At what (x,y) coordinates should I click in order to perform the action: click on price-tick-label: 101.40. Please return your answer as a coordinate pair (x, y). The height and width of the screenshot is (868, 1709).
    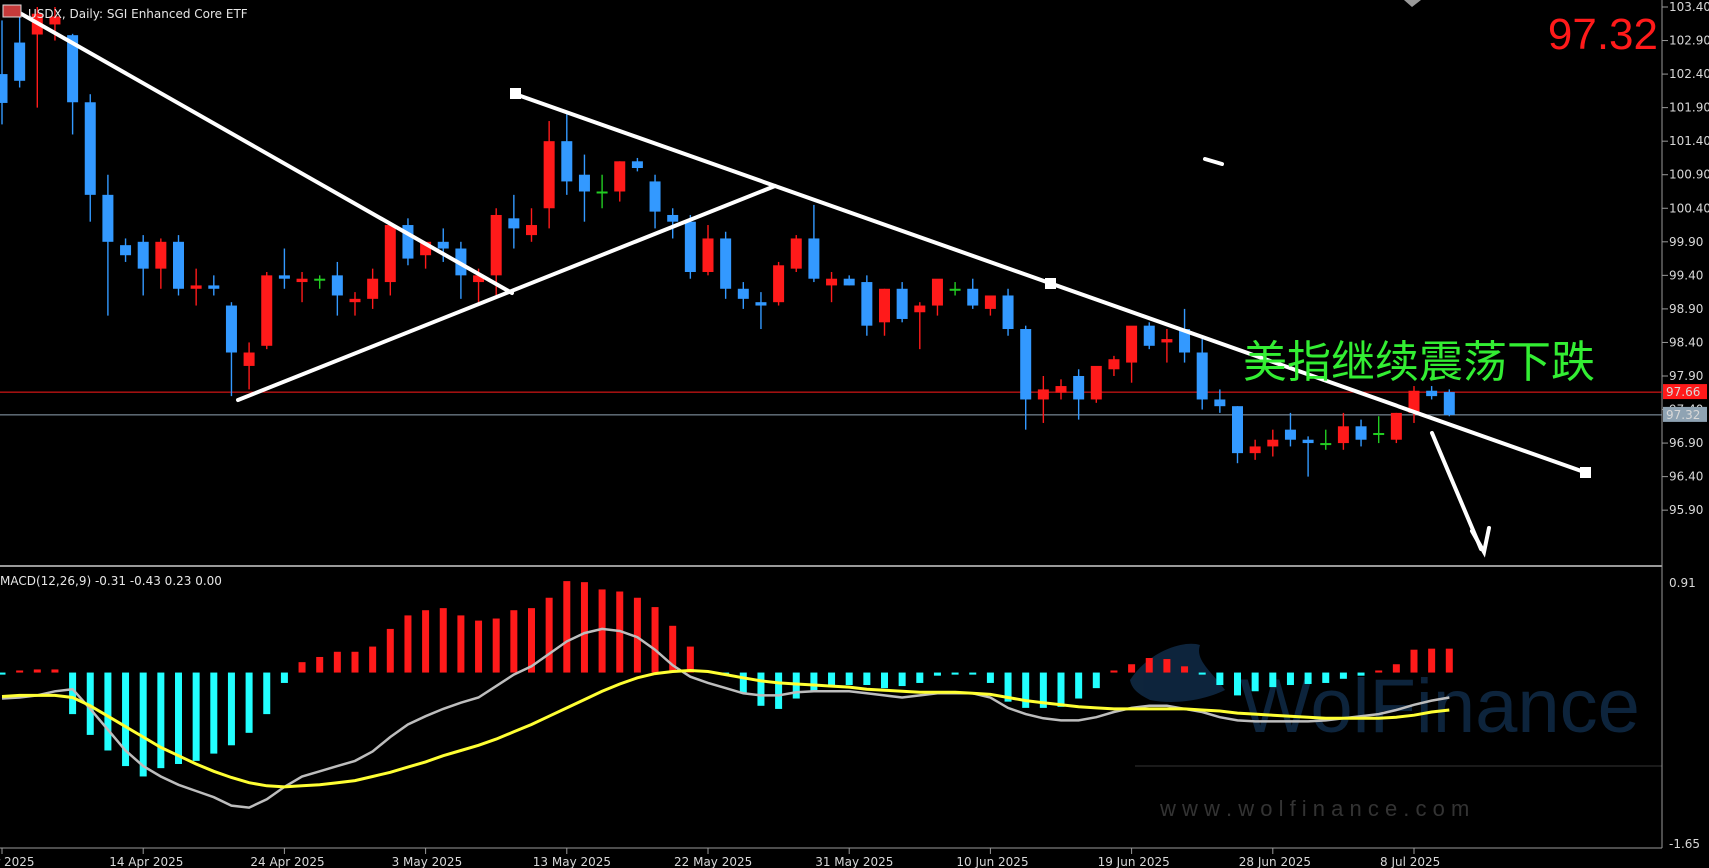
    Looking at the image, I should click on (1689, 141).